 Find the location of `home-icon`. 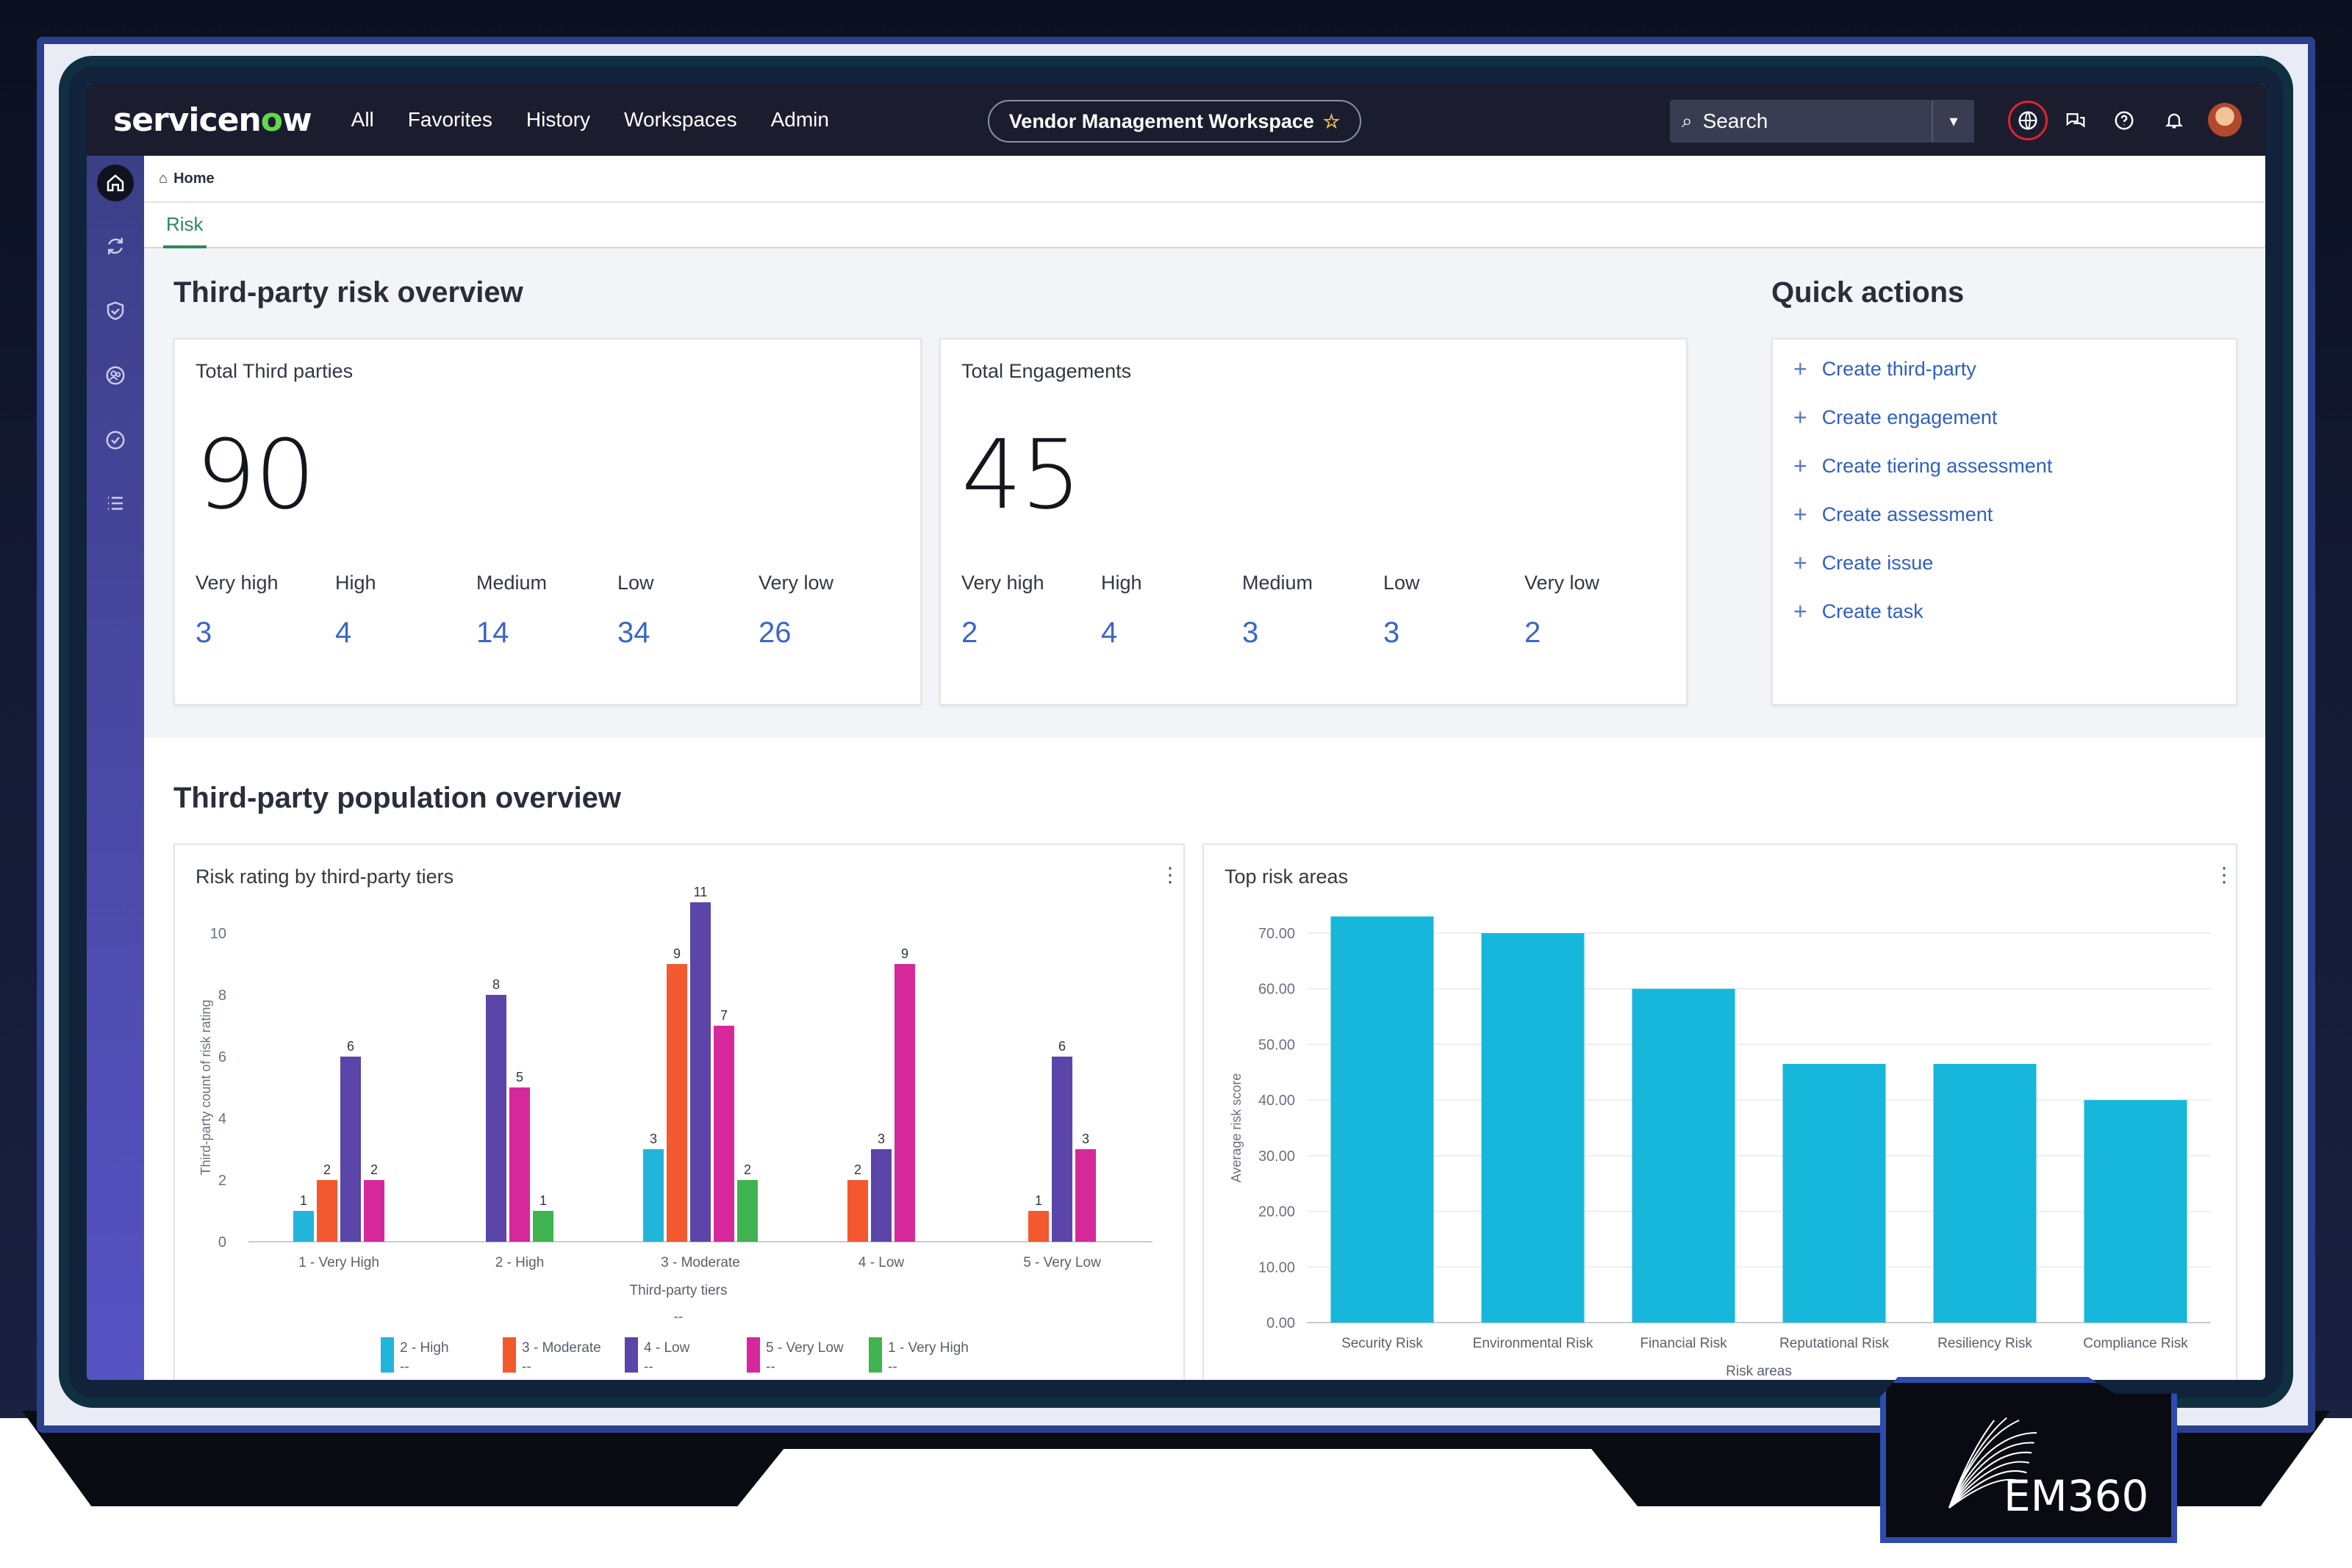

home-icon is located at coordinates (115, 183).